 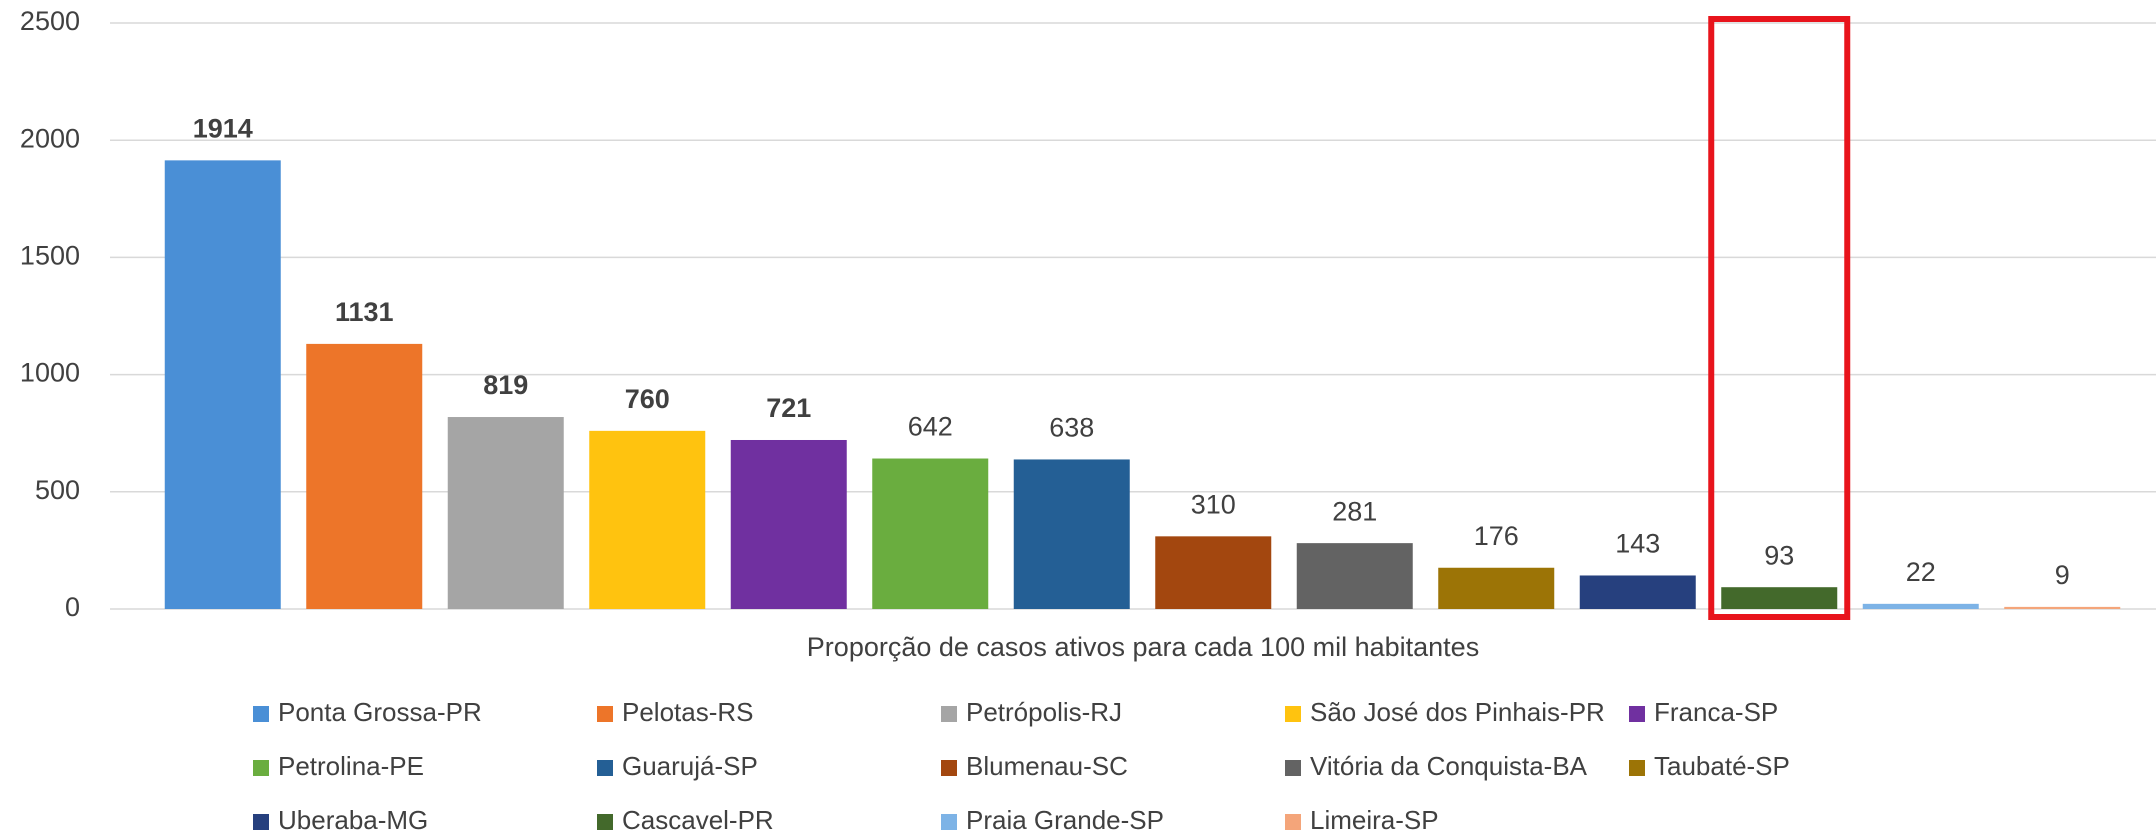 I want to click on legend-label: Franca-SP, so click(x=1716, y=712).